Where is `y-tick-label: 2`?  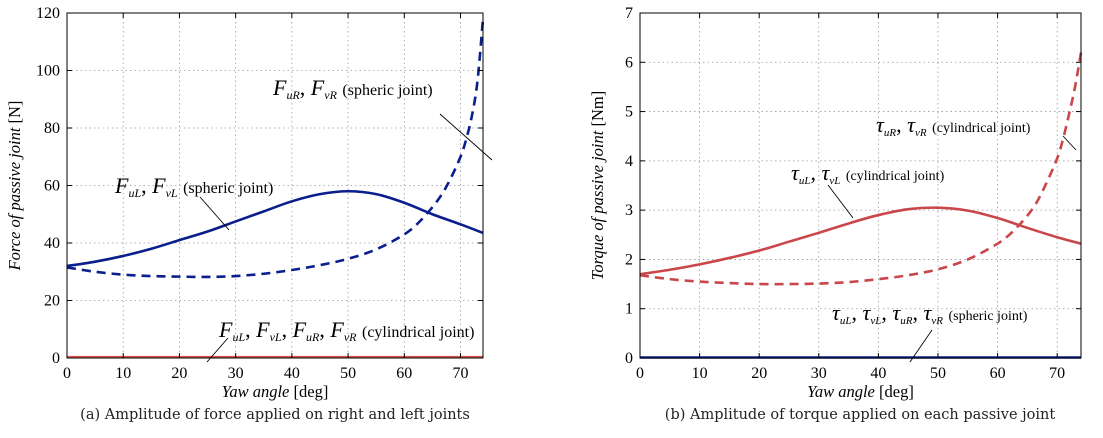
y-tick-label: 2 is located at coordinates (629, 259).